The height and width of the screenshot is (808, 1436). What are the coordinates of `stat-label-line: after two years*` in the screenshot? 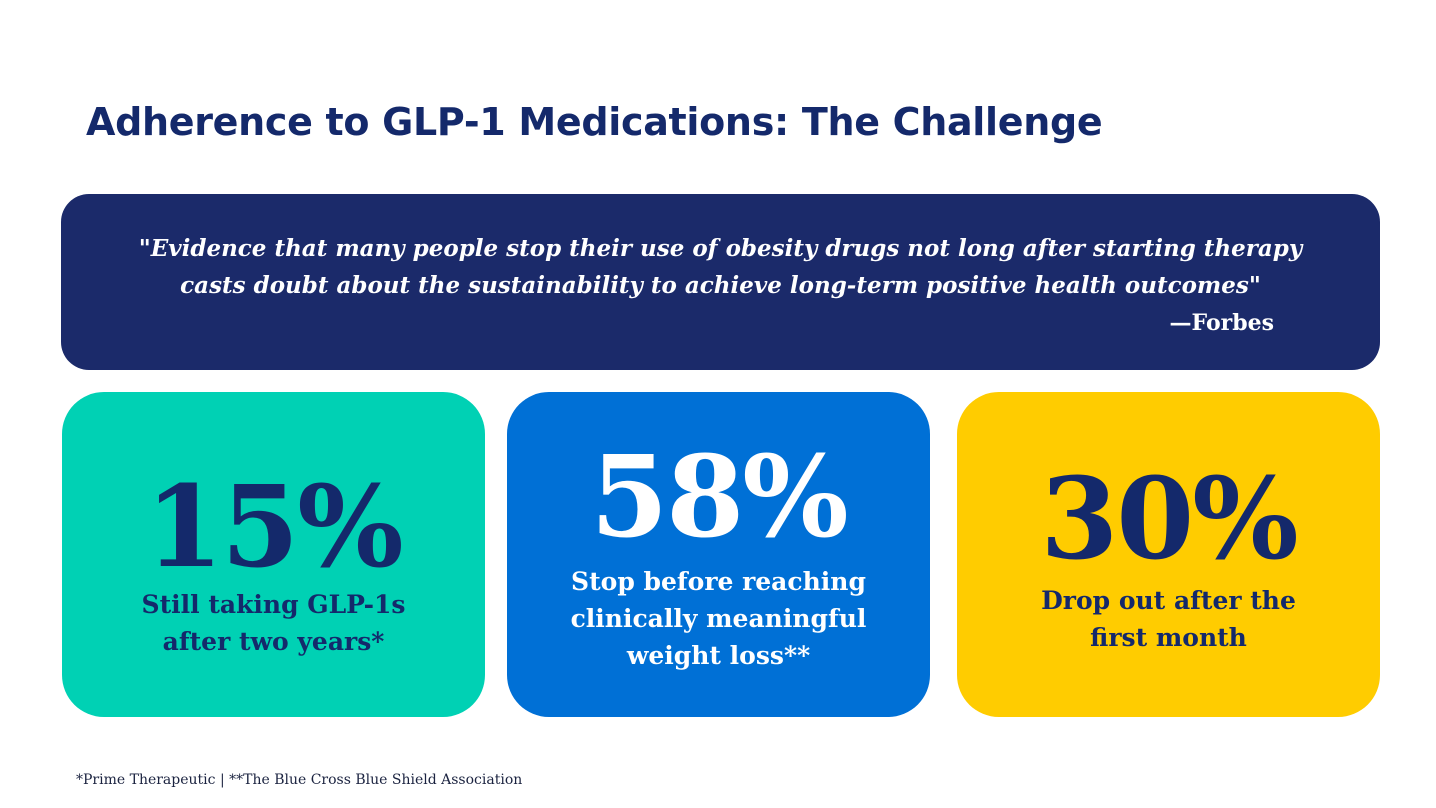 It's located at (273, 641).